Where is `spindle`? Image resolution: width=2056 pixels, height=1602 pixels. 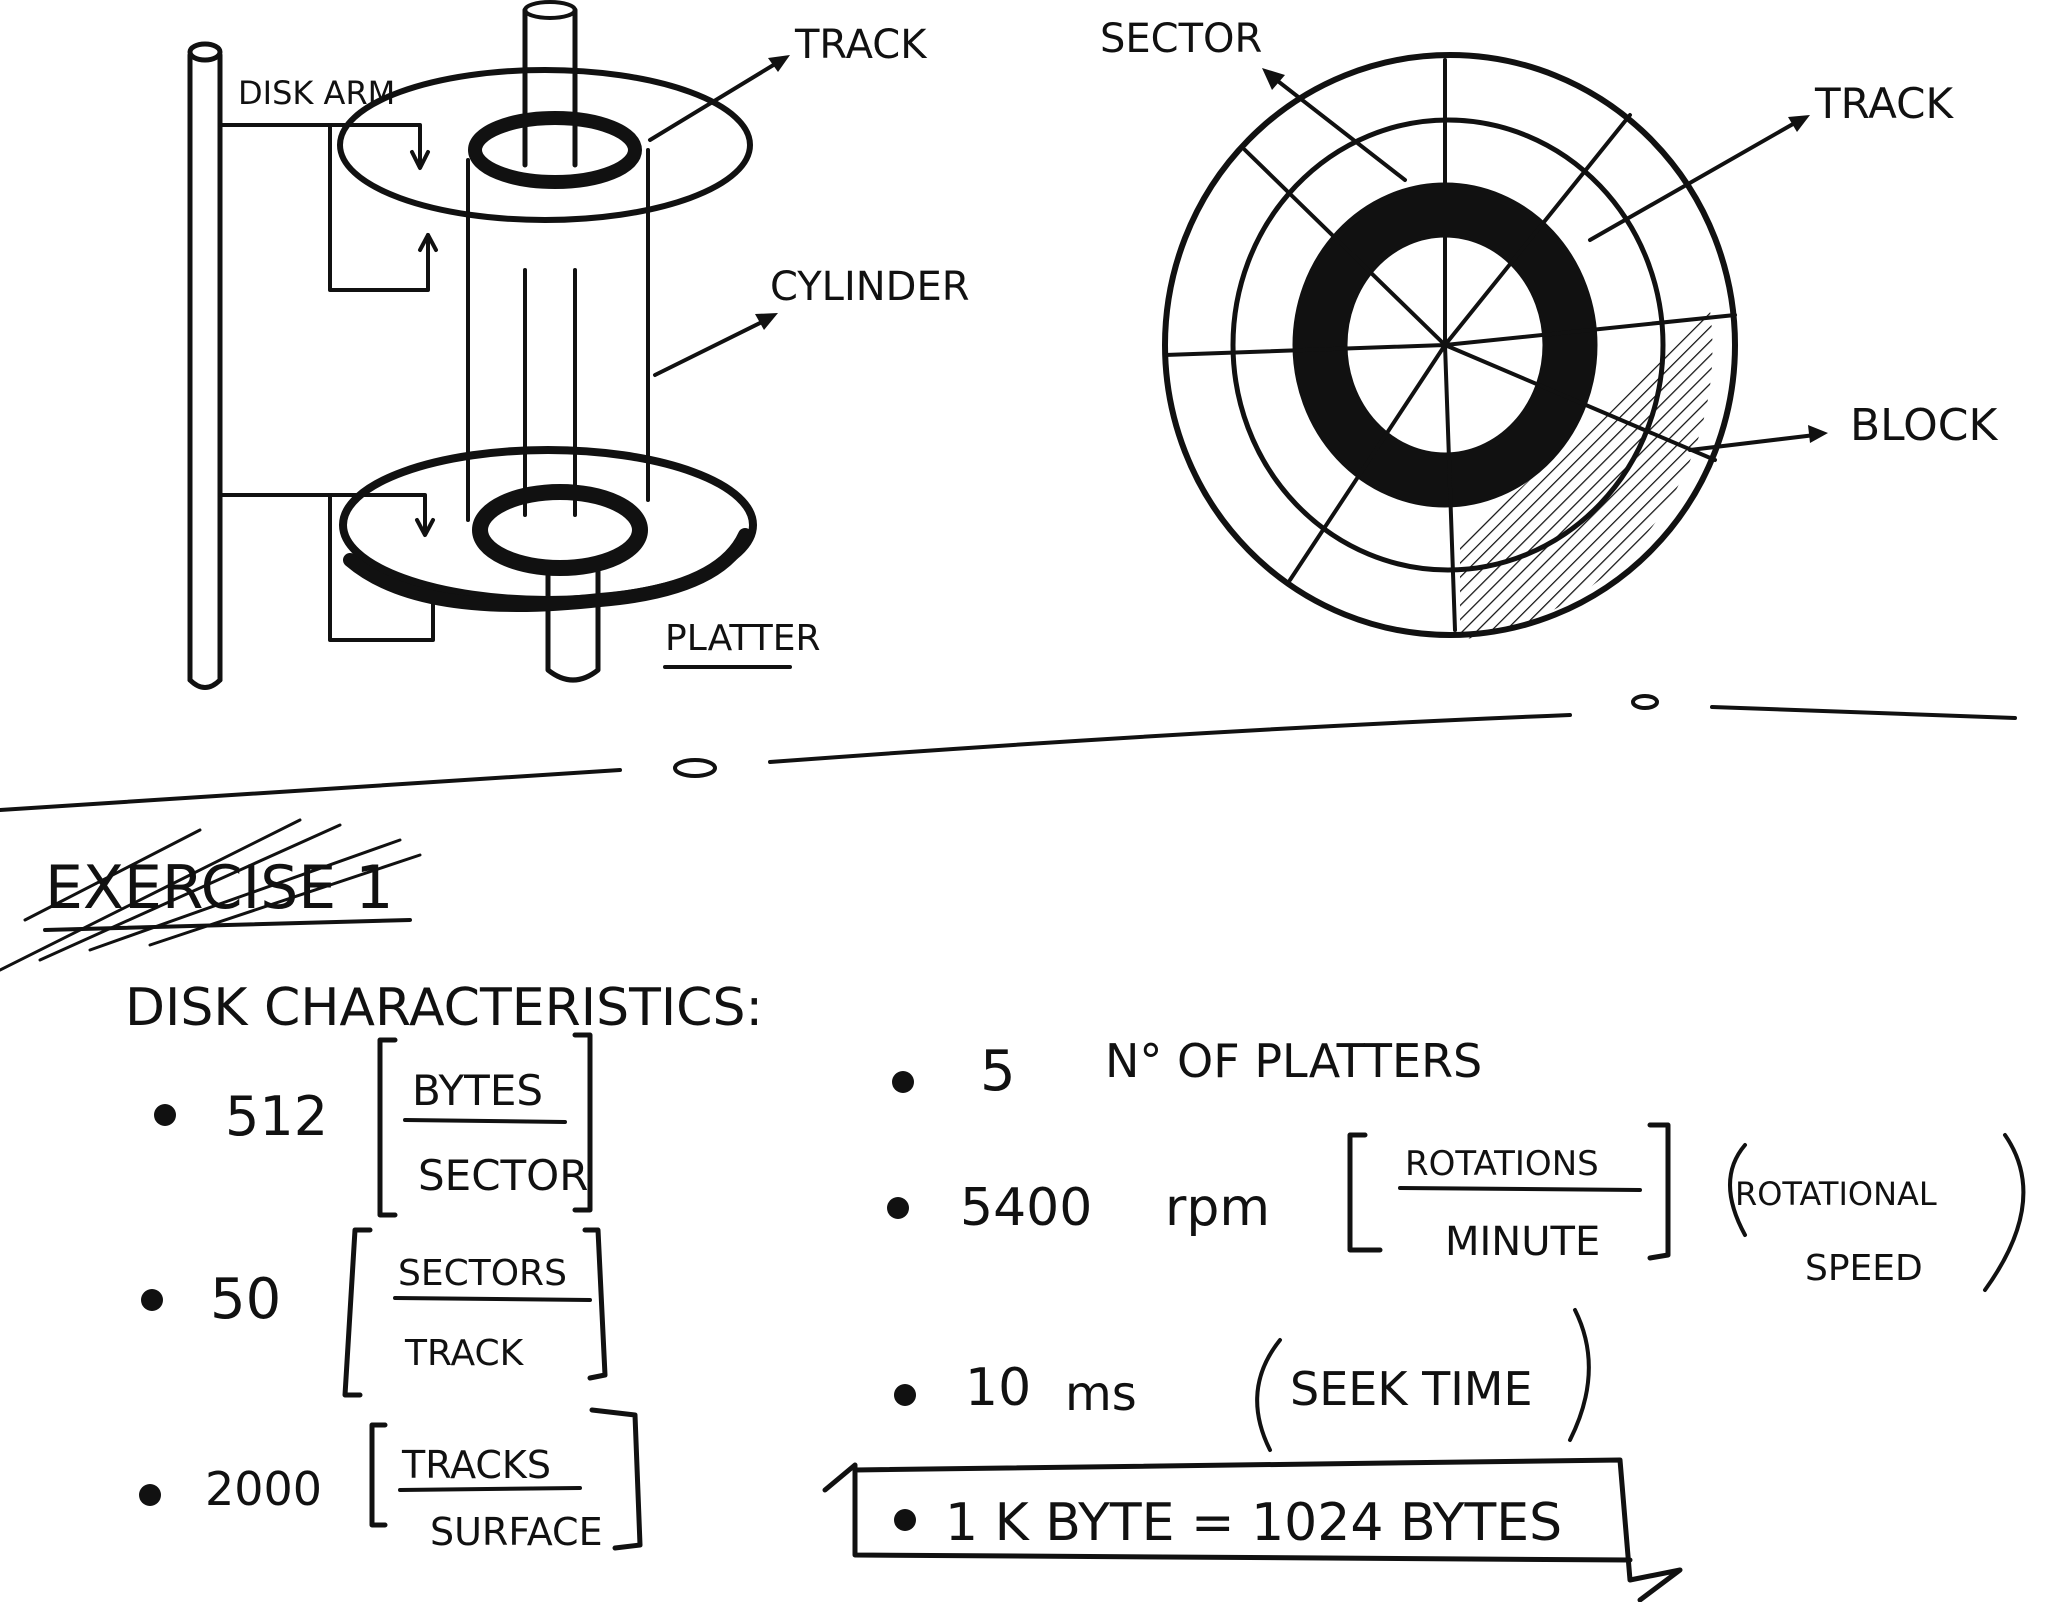 spindle is located at coordinates (550, 87).